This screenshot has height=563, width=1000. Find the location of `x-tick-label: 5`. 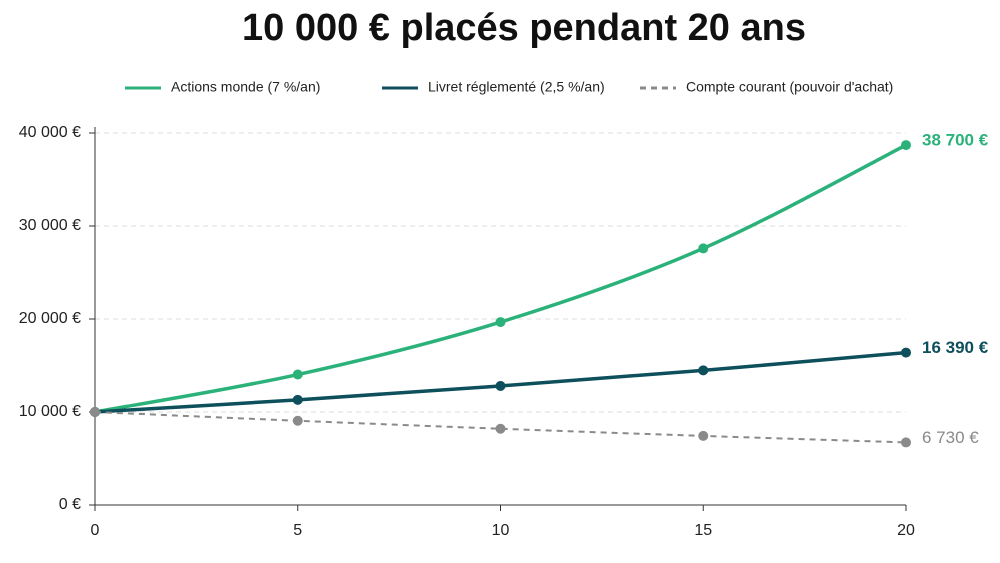

x-tick-label: 5 is located at coordinates (297, 530).